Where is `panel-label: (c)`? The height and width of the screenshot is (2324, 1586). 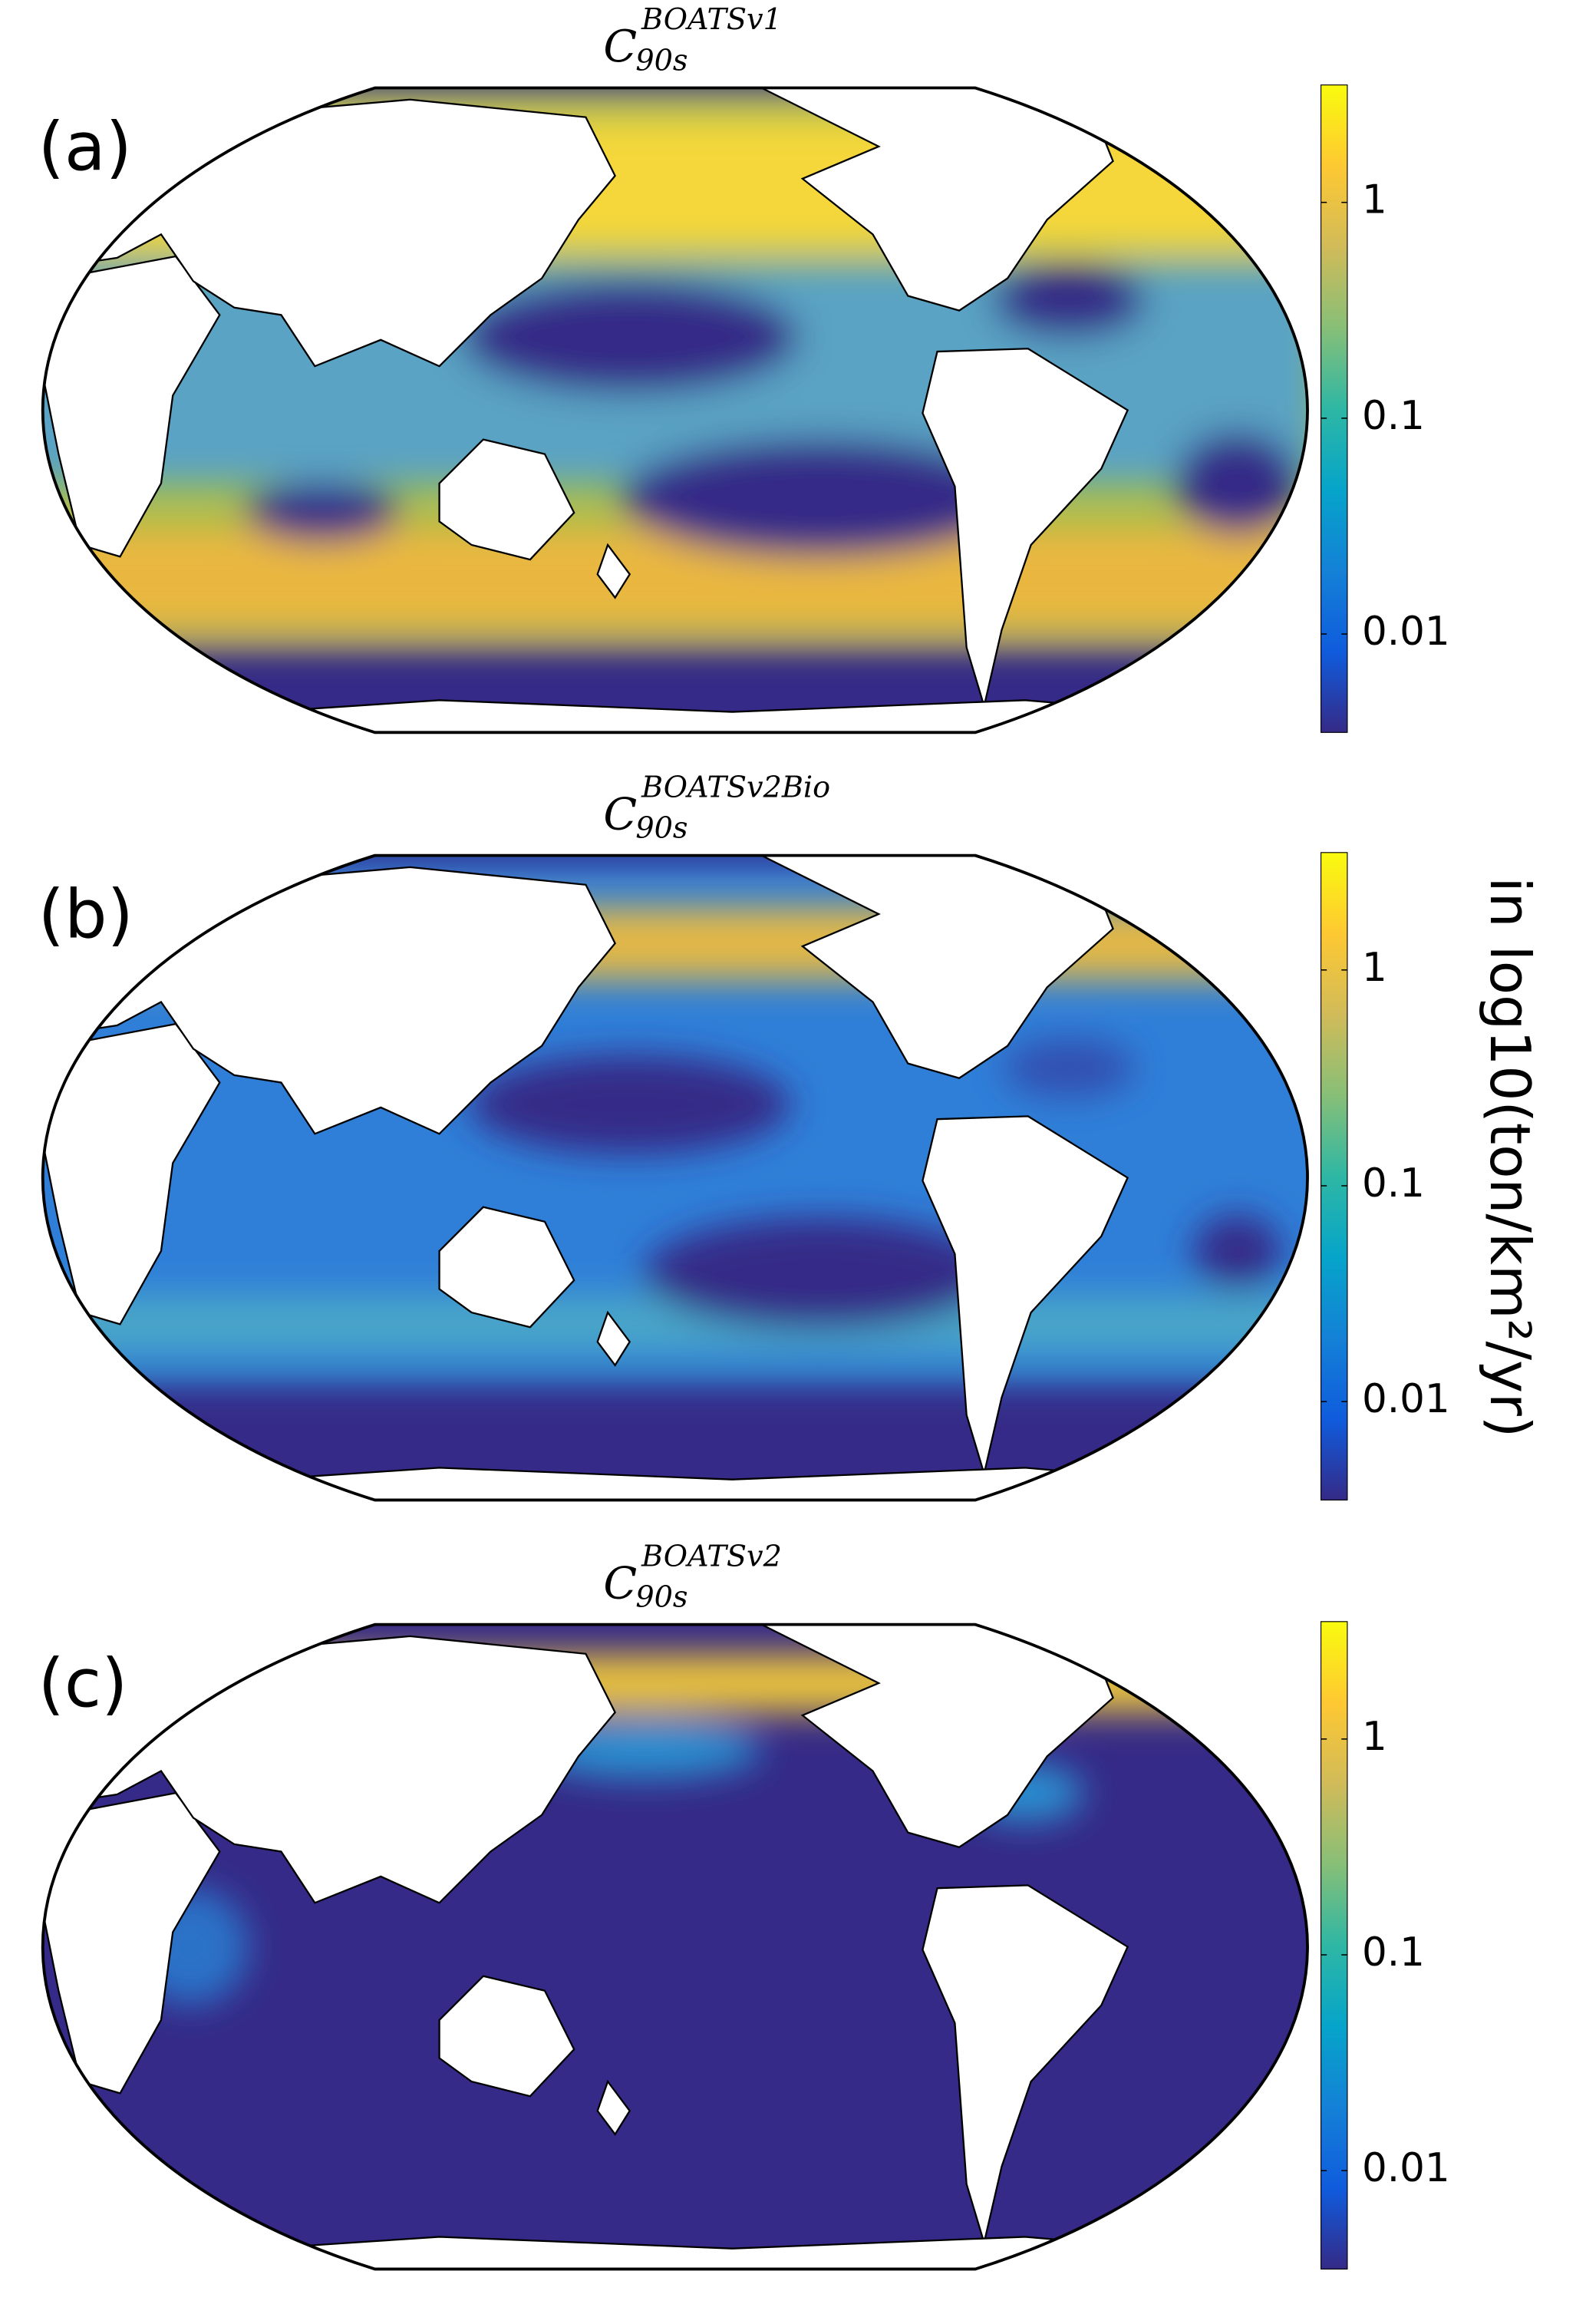 panel-label: (c) is located at coordinates (83, 1684).